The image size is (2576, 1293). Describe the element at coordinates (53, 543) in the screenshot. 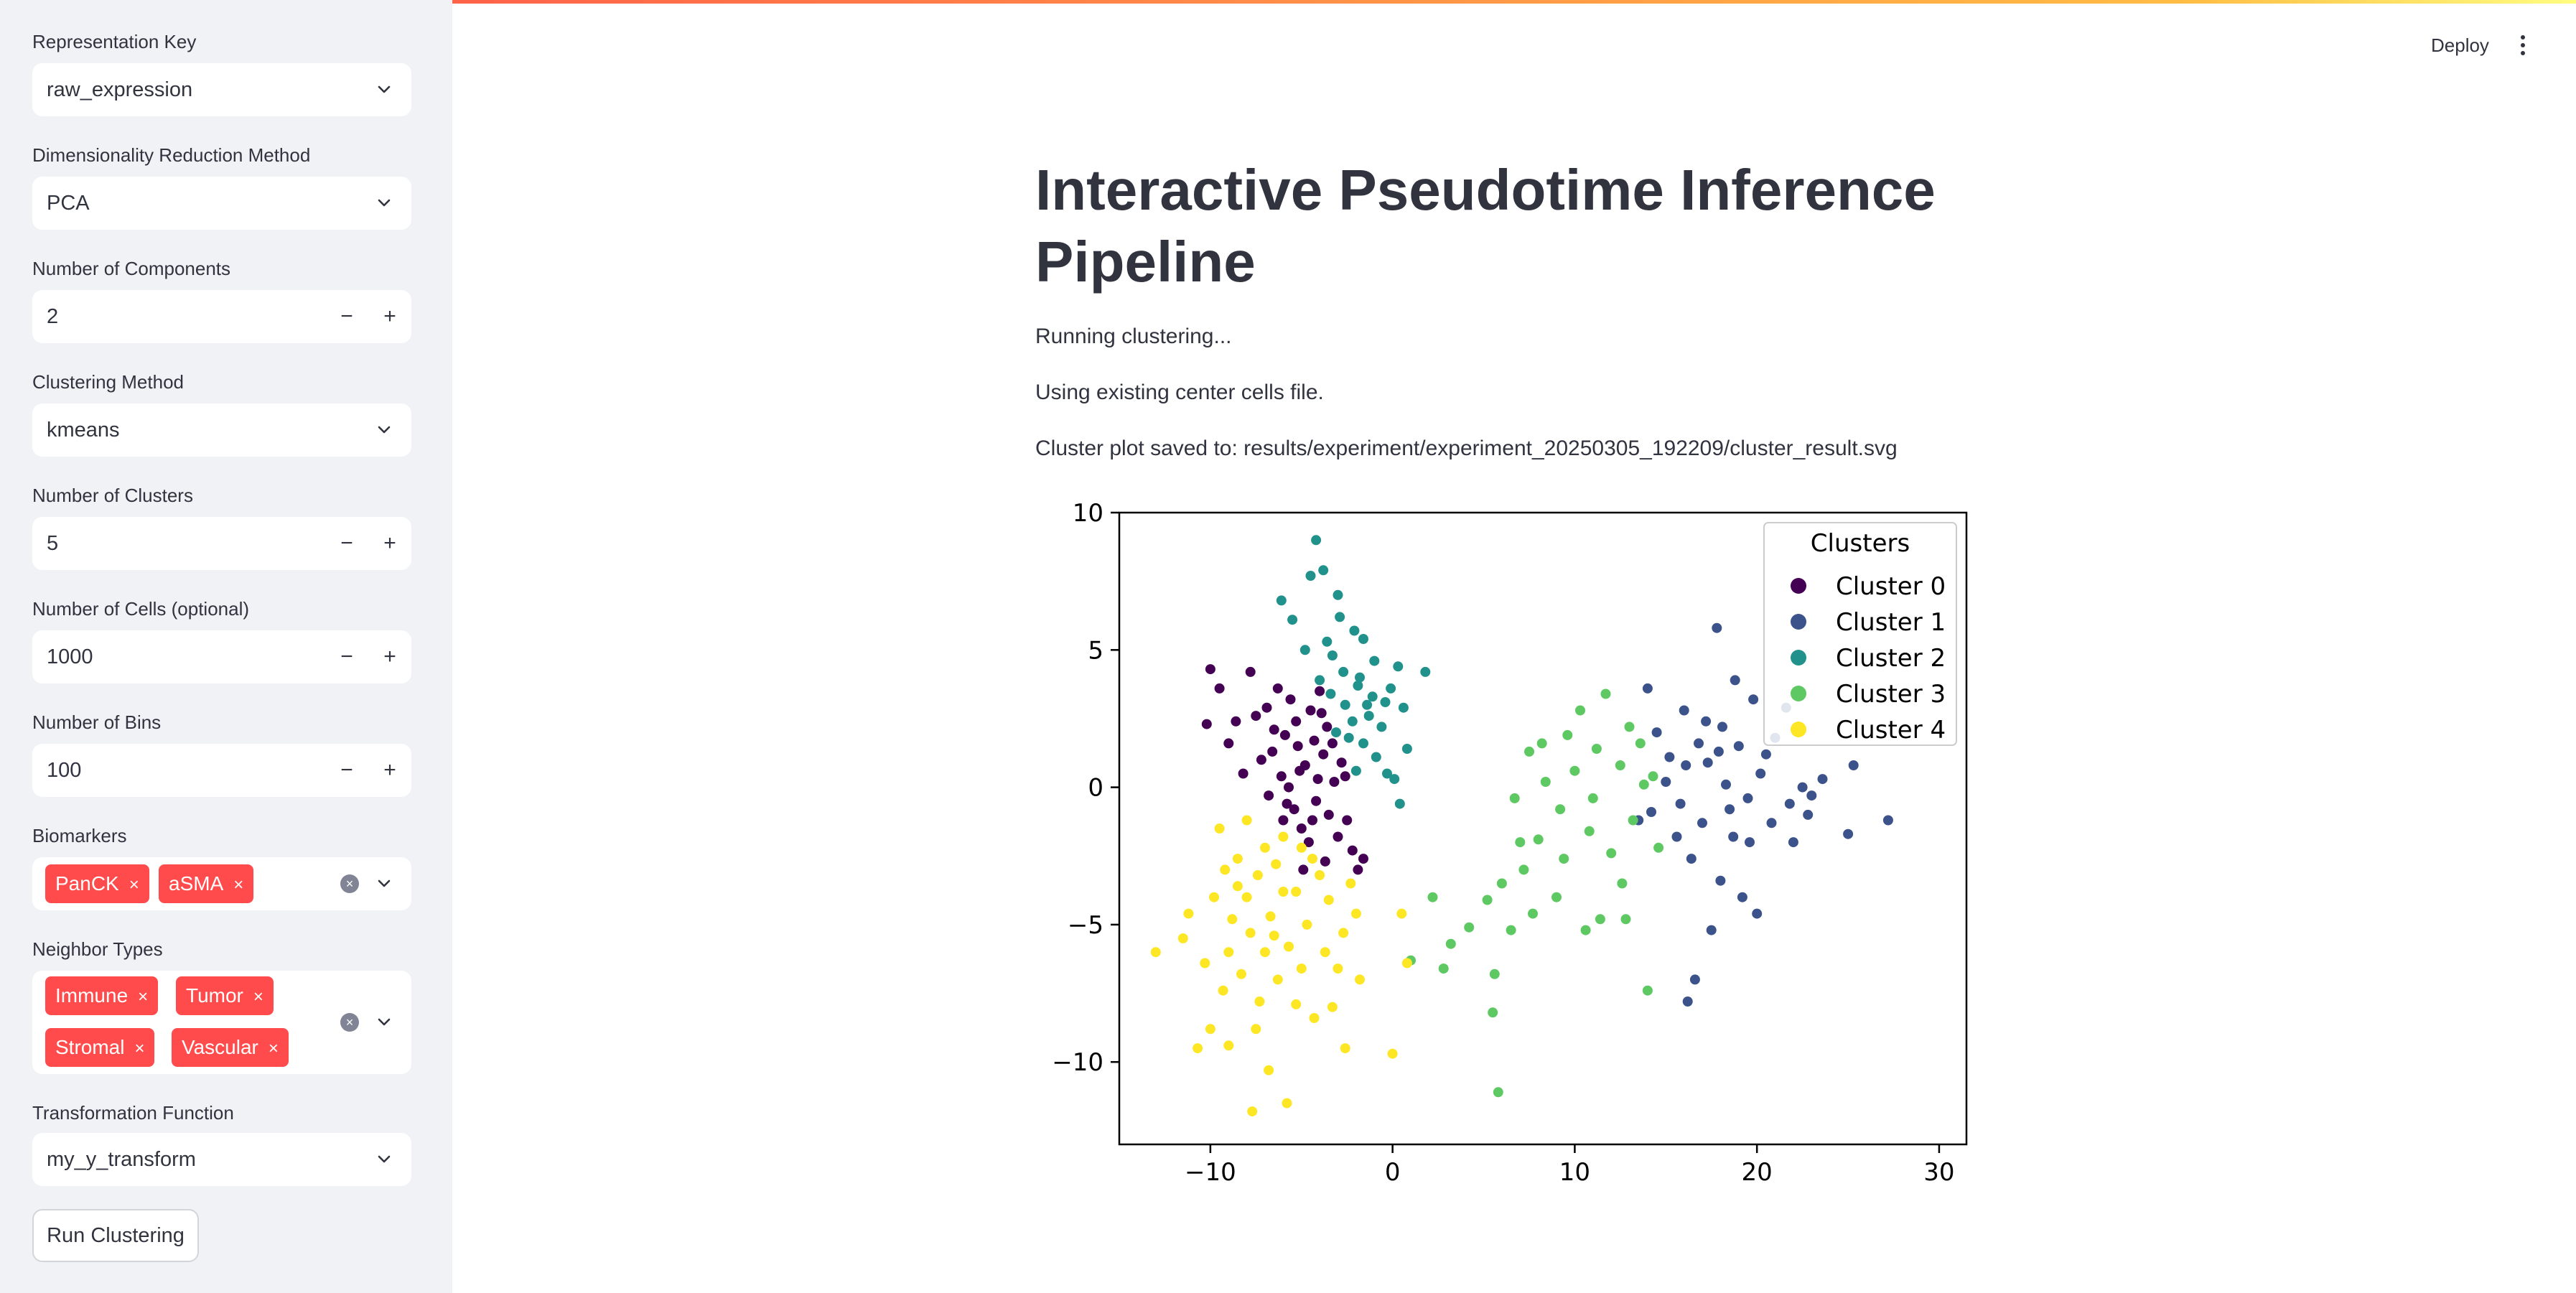

I see `n-clusters-value: 5` at that location.